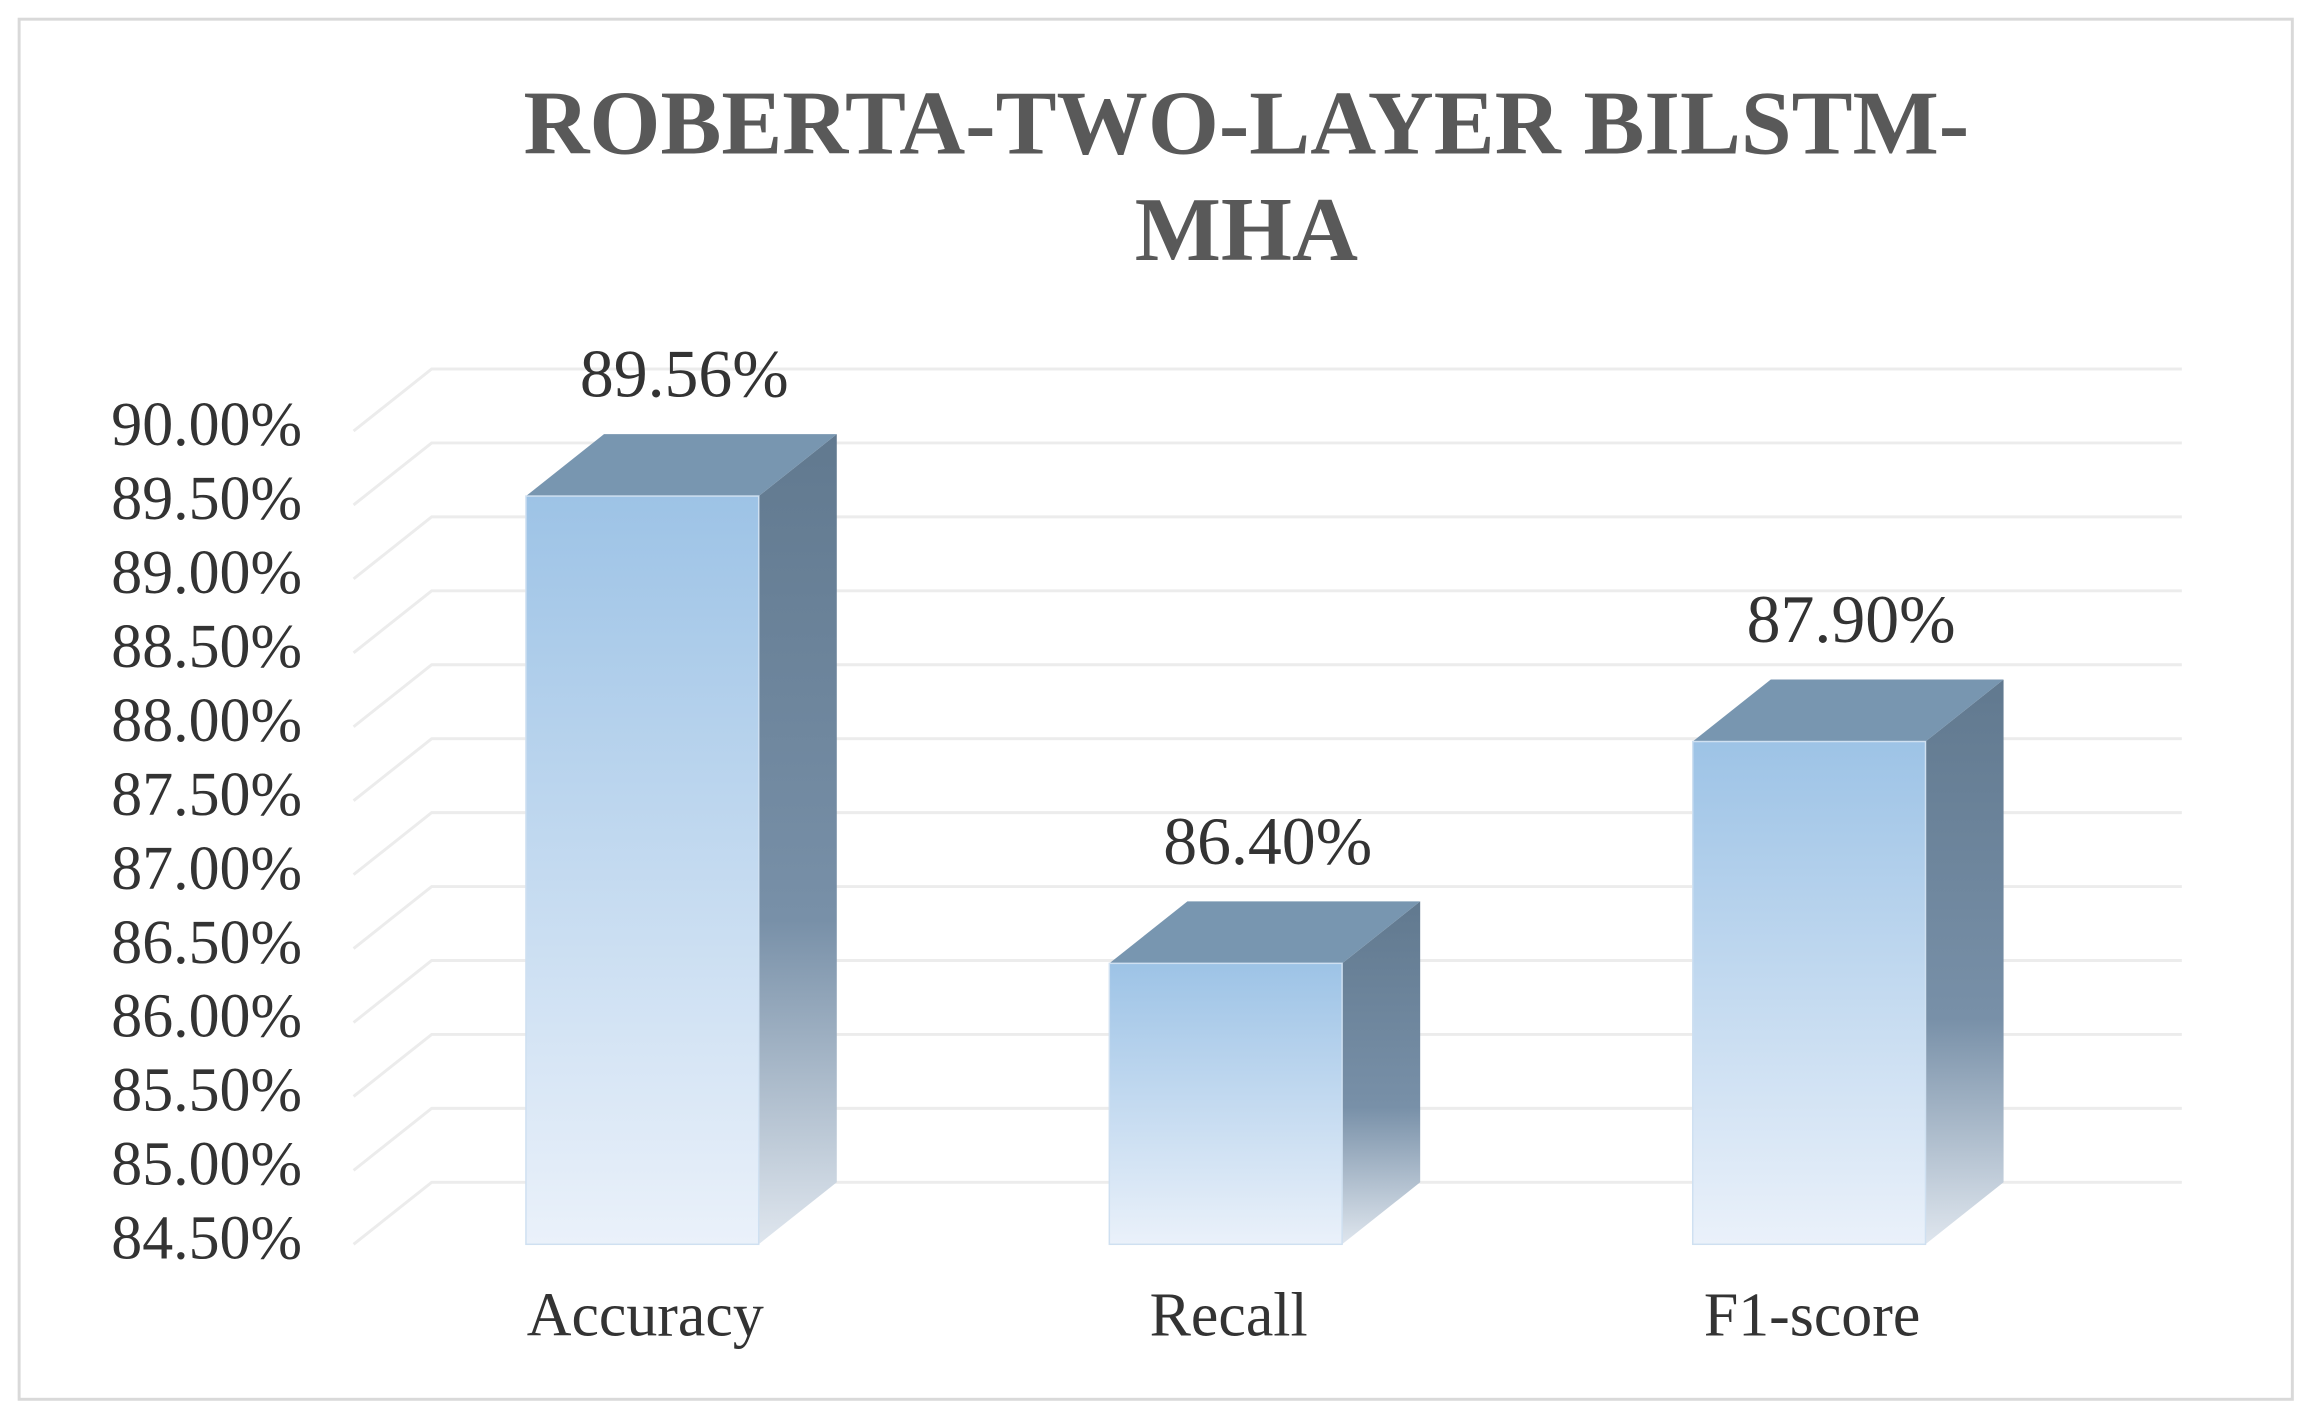 This screenshot has width=2310, height=1417. I want to click on y-tick-label: 87.00%, so click(206, 869).